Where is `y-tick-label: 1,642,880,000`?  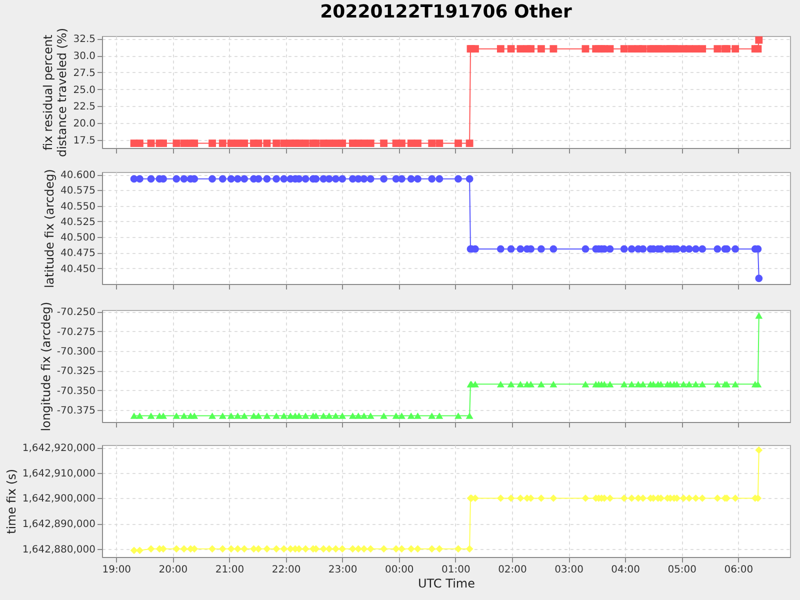 y-tick-label: 1,642,880,000 is located at coordinates (59, 550).